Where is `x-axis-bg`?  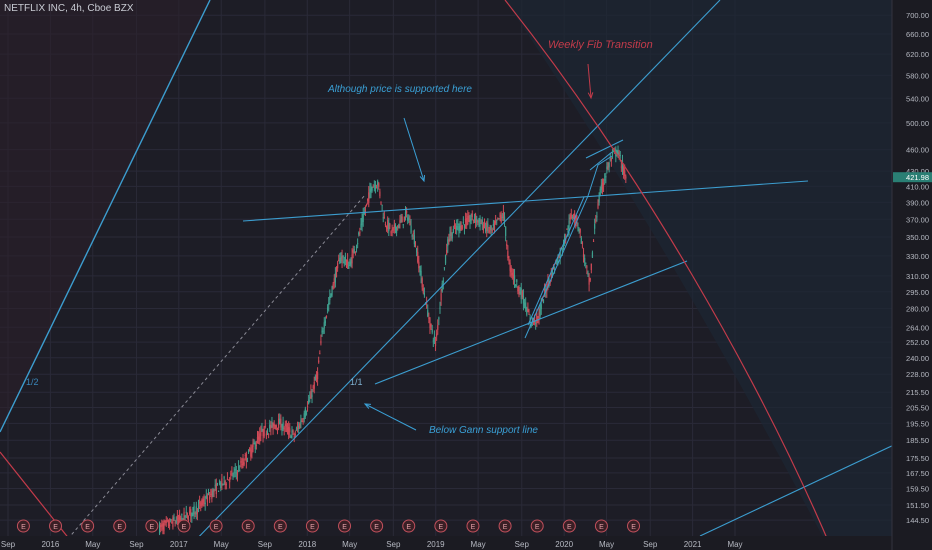
x-axis-bg is located at coordinates (466, 543).